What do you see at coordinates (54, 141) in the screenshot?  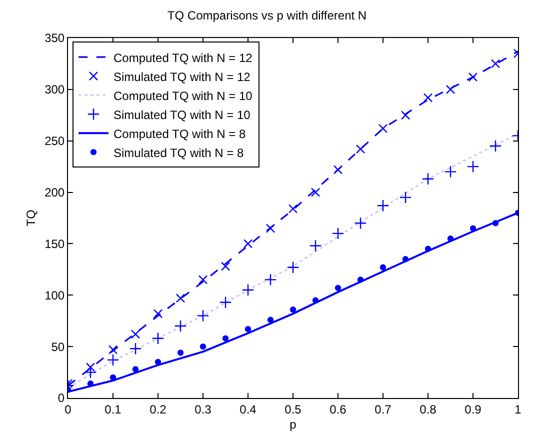 I see `y-tick-label: 250` at bounding box center [54, 141].